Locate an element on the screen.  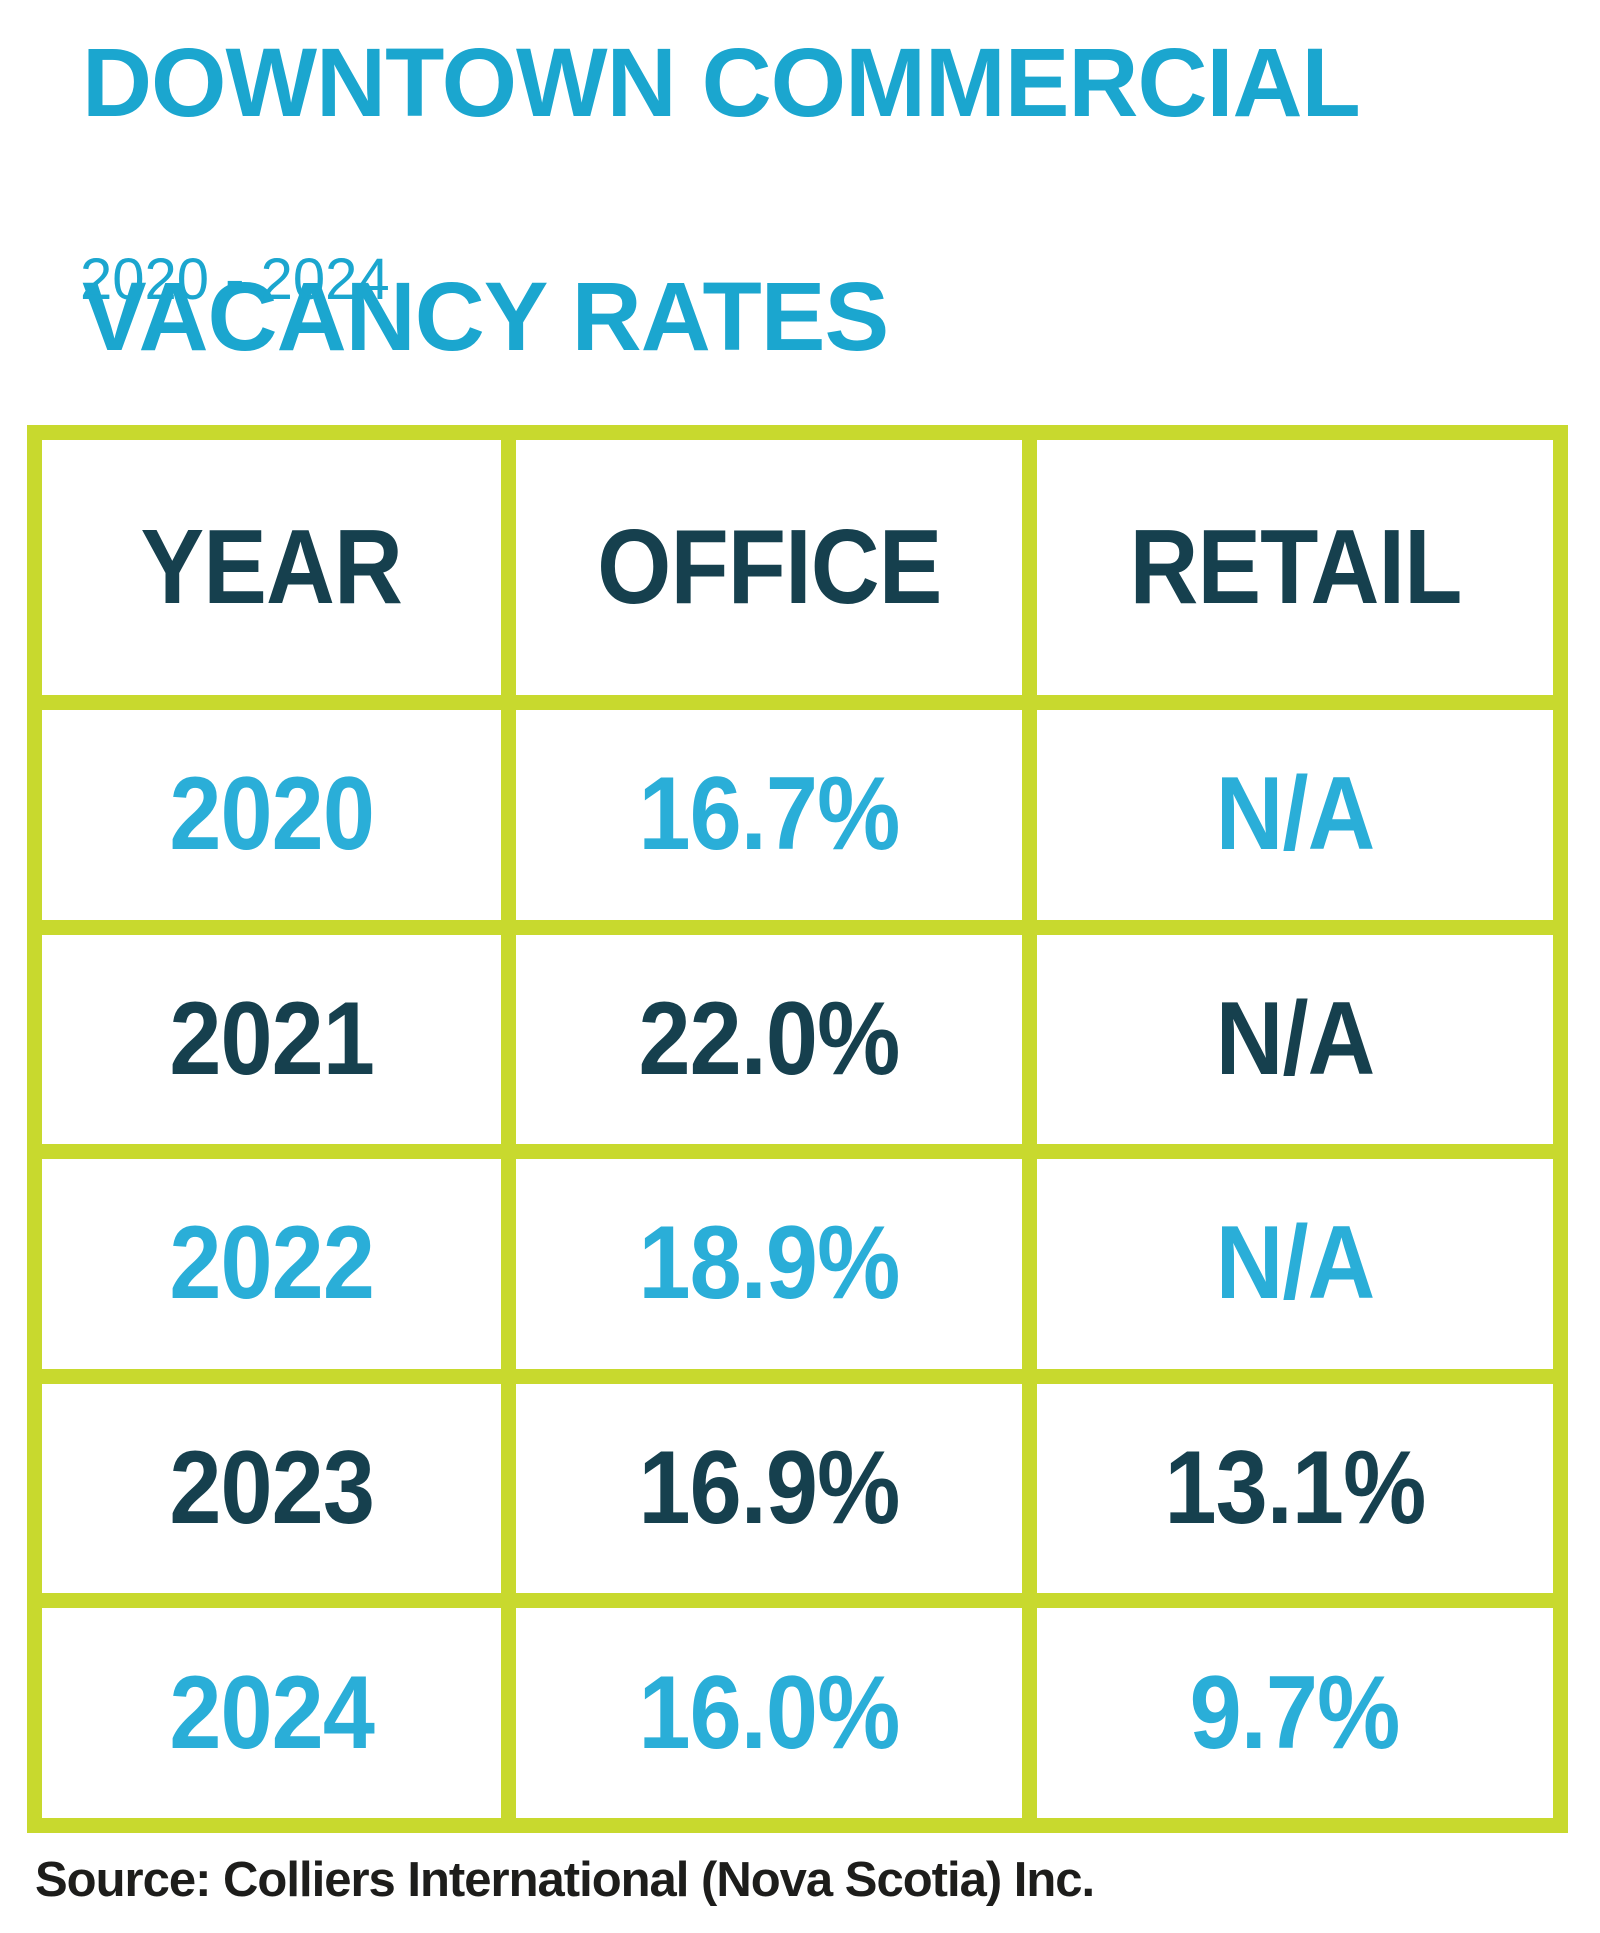
column-header-year: YEAR is located at coordinates (271, 567).